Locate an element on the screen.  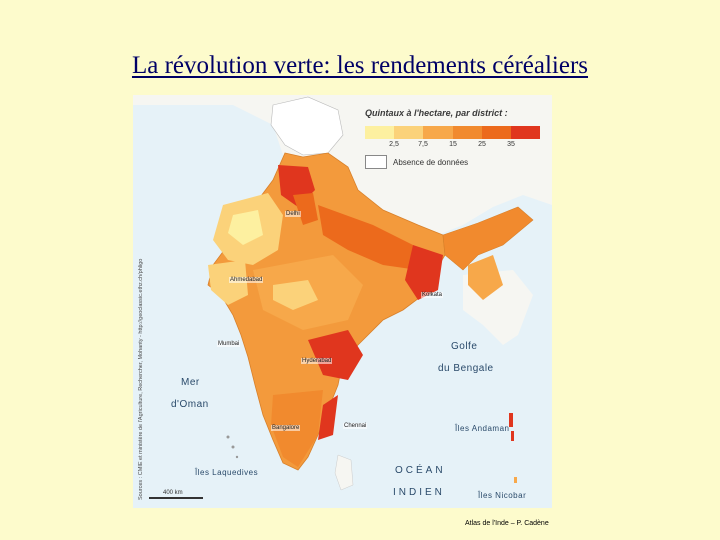
gangetic-plain is located at coordinates (368, 237).